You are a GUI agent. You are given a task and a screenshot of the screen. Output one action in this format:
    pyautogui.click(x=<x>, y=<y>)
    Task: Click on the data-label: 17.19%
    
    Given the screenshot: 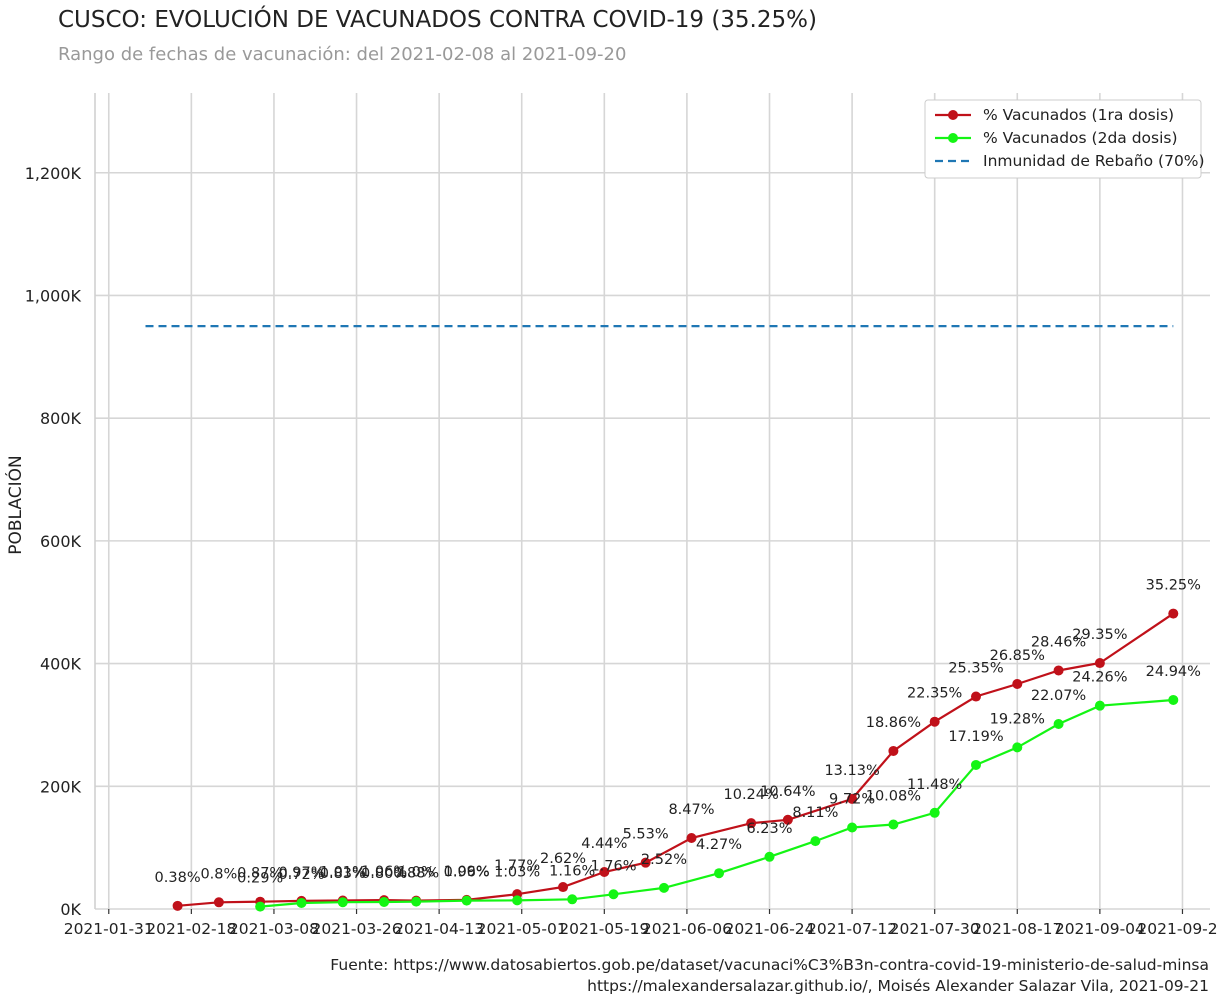 What is the action you would take?
    pyautogui.click(x=975, y=737)
    